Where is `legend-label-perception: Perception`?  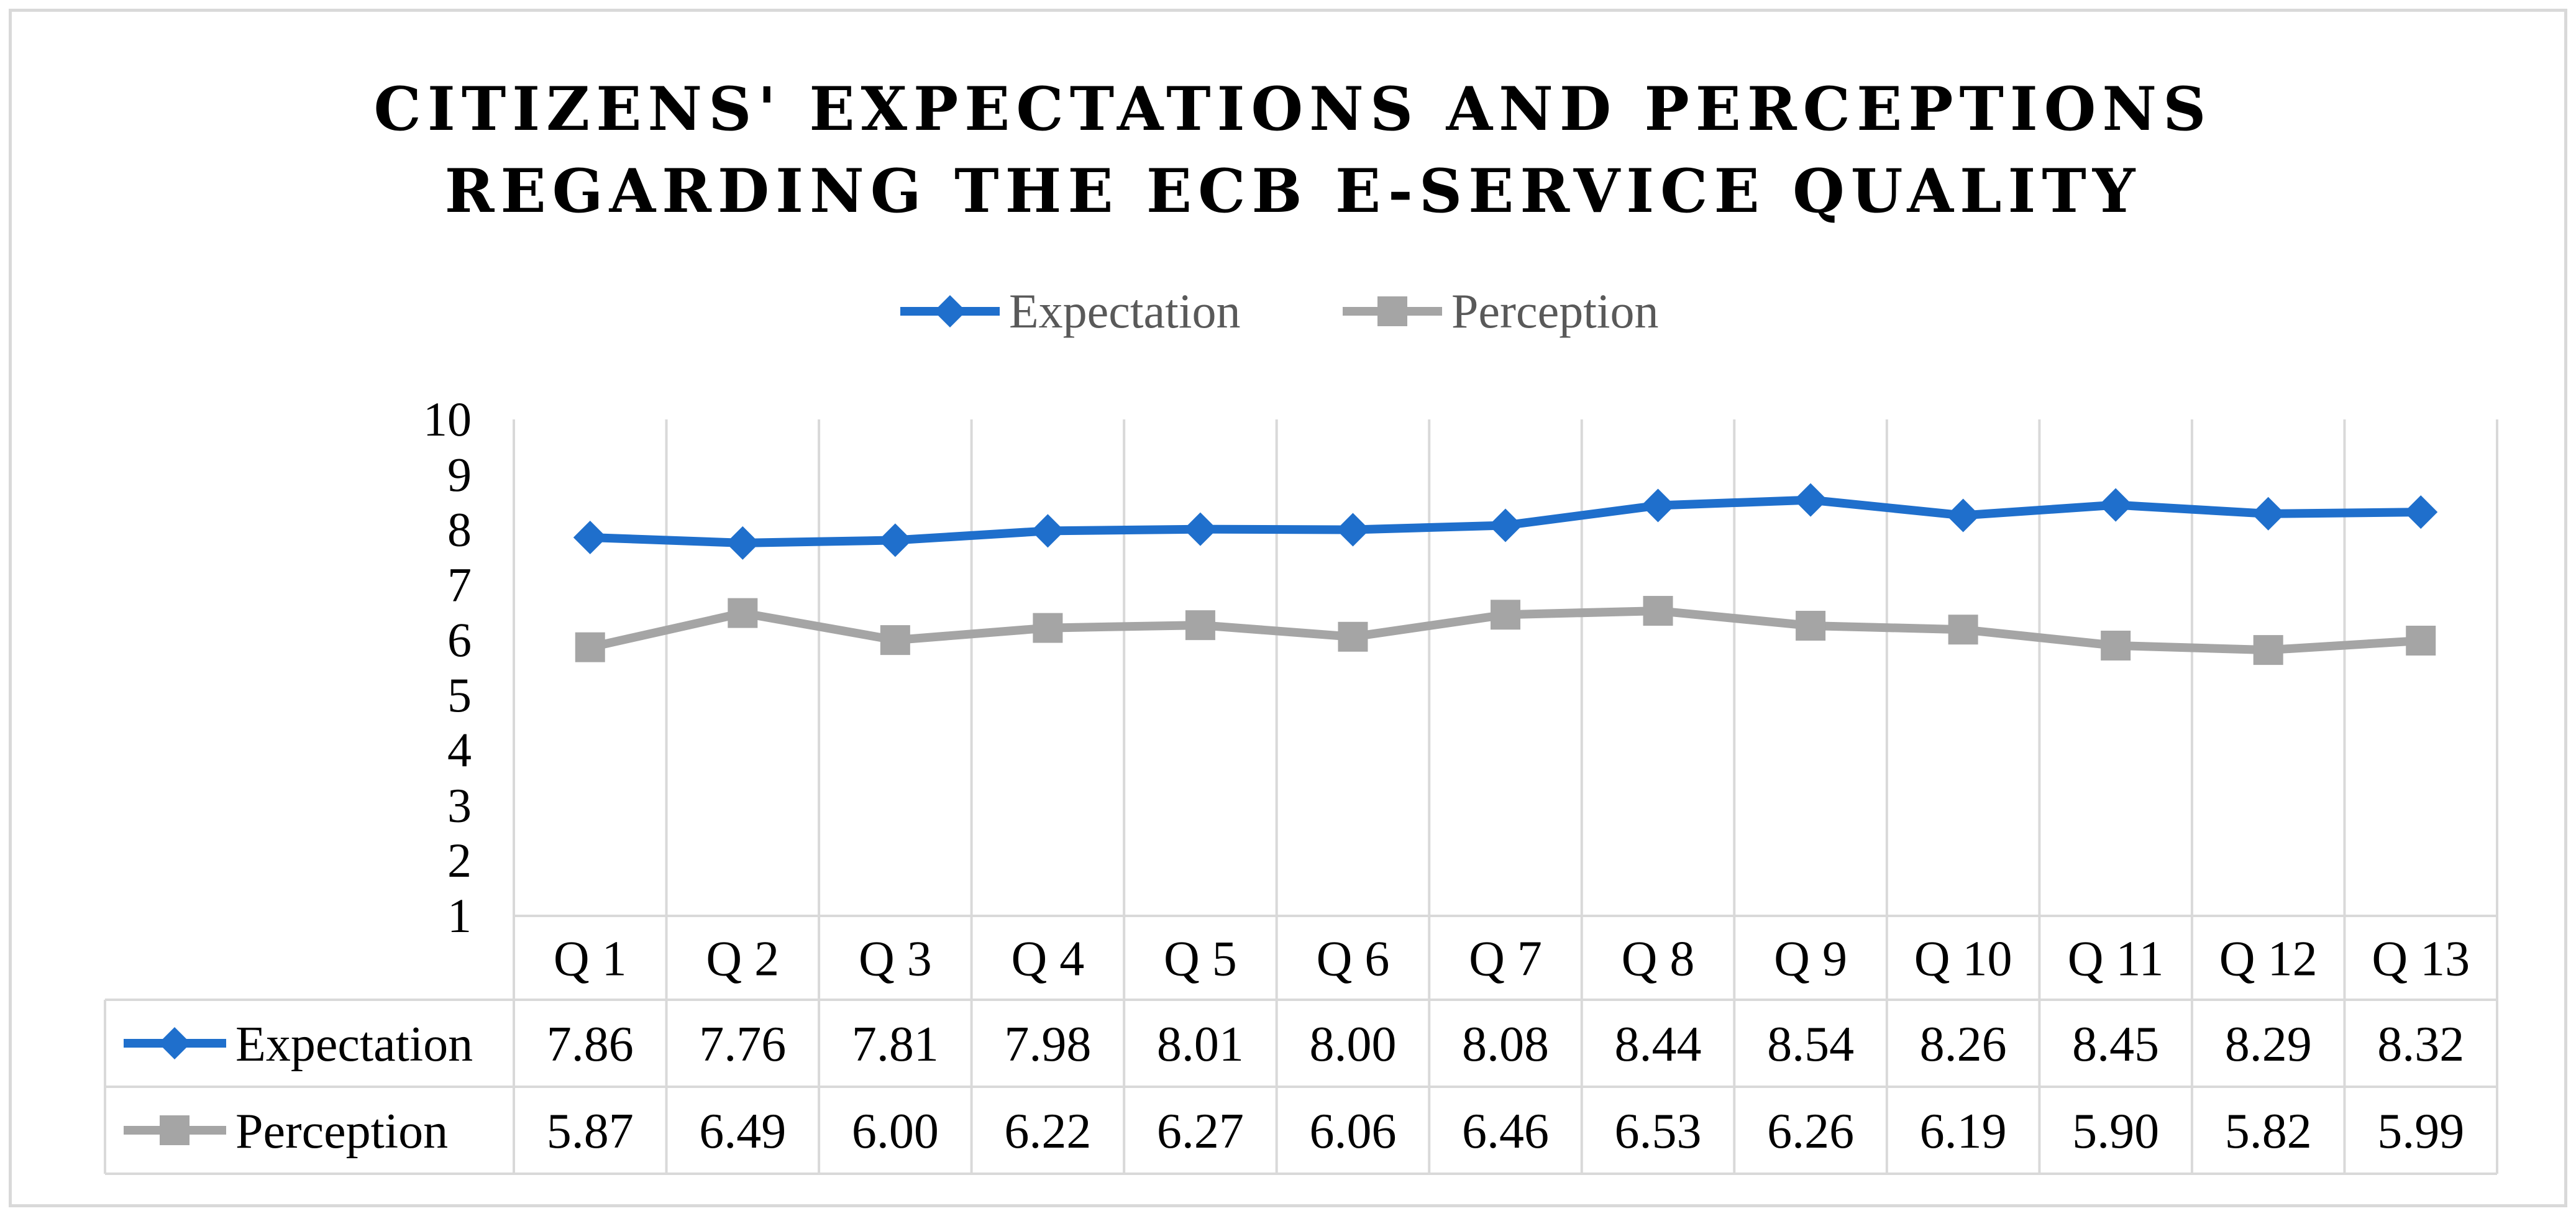
legend-label-perception: Perception is located at coordinates (1555, 311).